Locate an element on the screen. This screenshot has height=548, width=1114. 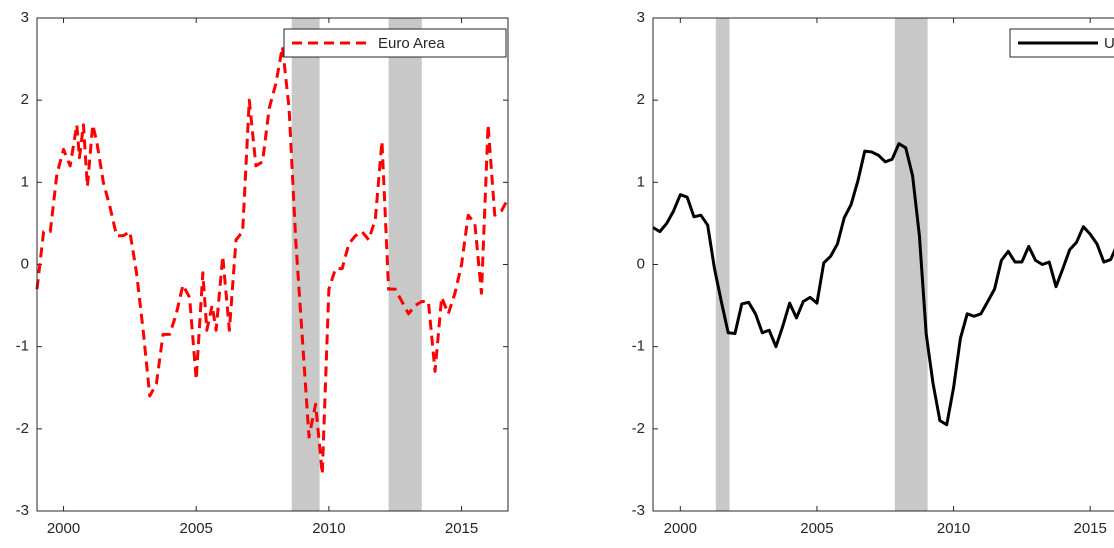
legend-box is located at coordinates (395, 43).